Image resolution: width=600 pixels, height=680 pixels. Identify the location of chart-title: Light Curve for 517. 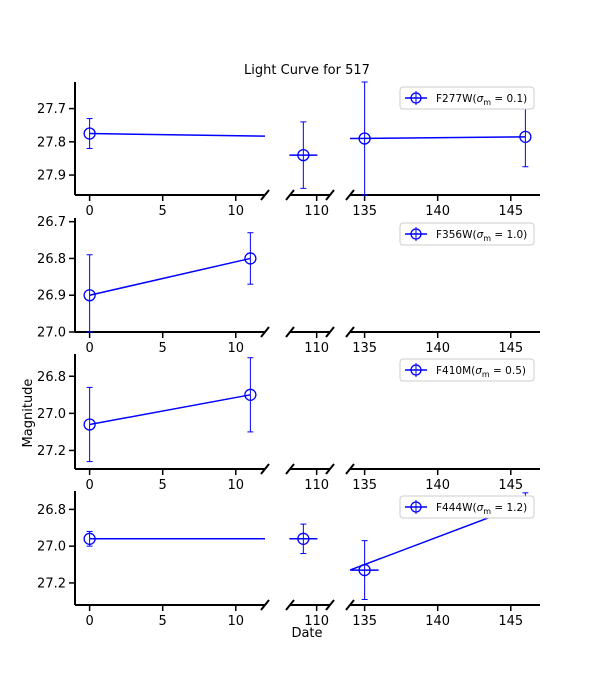
(307, 70).